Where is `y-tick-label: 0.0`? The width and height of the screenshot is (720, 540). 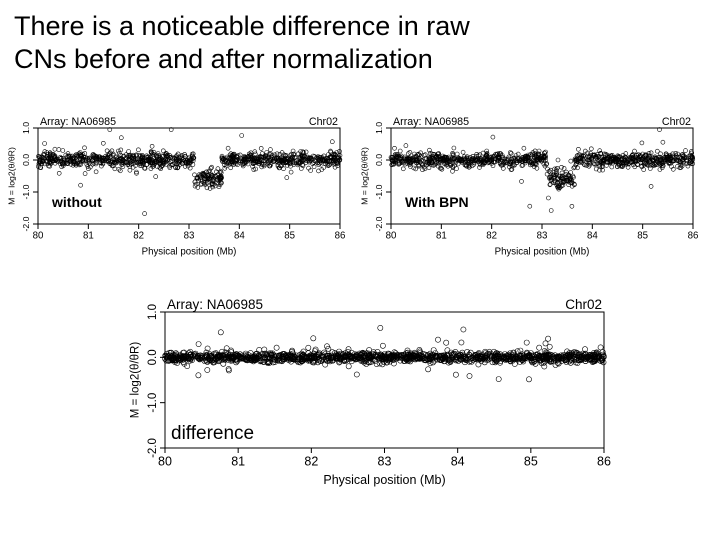 y-tick-label: 0.0 is located at coordinates (153, 357).